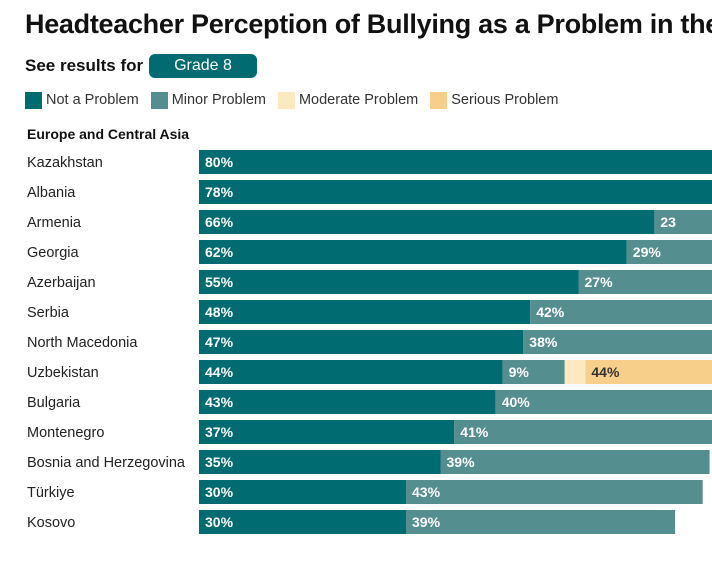  Describe the element at coordinates (65, 163) in the screenshot. I see `category-label-kazakhstan: Kazakhstan` at that location.